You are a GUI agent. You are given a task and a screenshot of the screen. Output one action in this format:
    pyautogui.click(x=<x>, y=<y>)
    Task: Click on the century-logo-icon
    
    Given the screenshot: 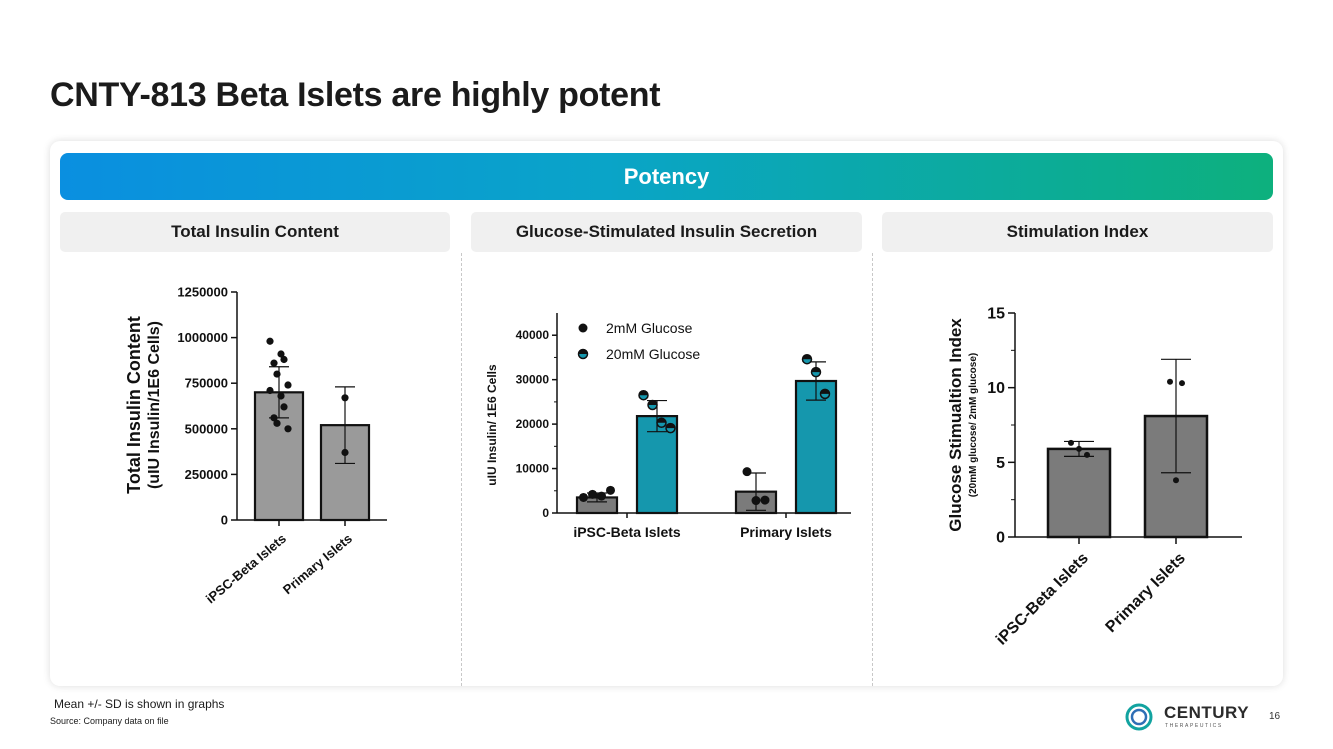 What is the action you would take?
    pyautogui.click(x=1139, y=717)
    